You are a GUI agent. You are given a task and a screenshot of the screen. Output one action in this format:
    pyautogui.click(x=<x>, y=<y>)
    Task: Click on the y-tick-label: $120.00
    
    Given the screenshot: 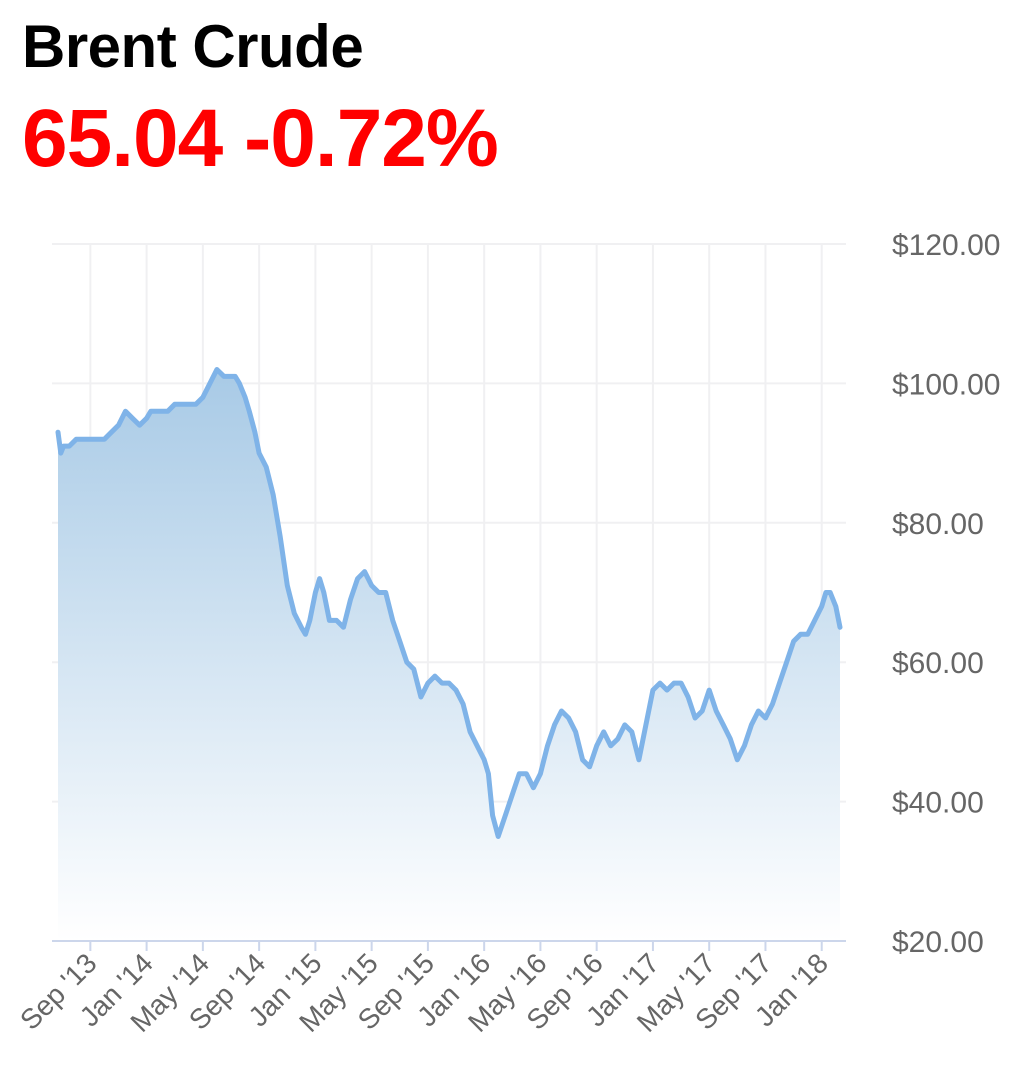 What is the action you would take?
    pyautogui.click(x=946, y=245)
    